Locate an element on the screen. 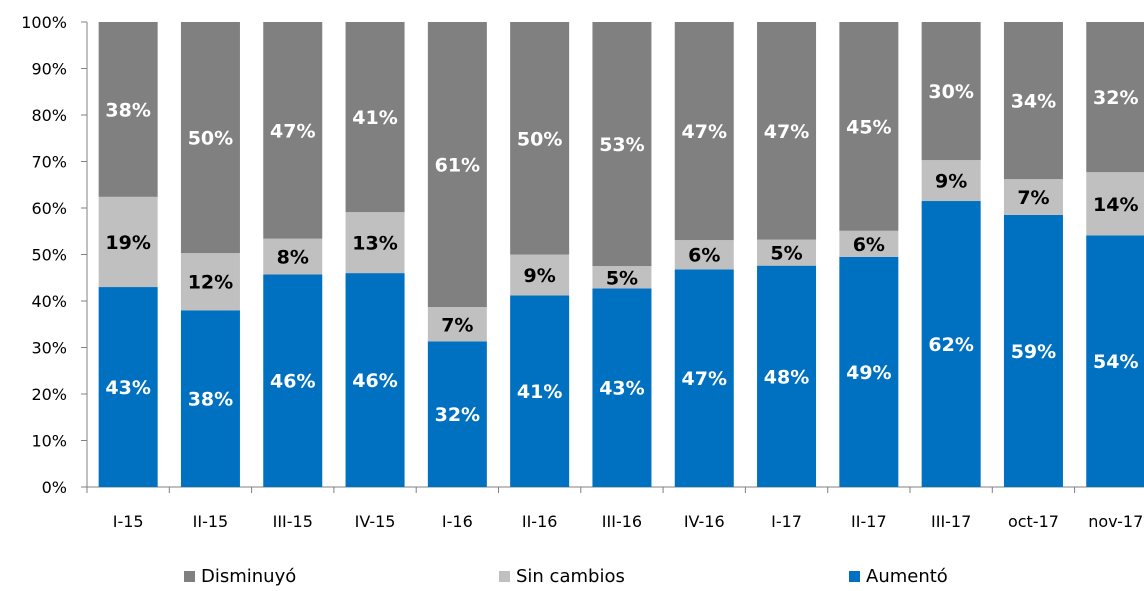 This screenshot has width=1144, height=591. data-label: 49% is located at coordinates (868, 373).